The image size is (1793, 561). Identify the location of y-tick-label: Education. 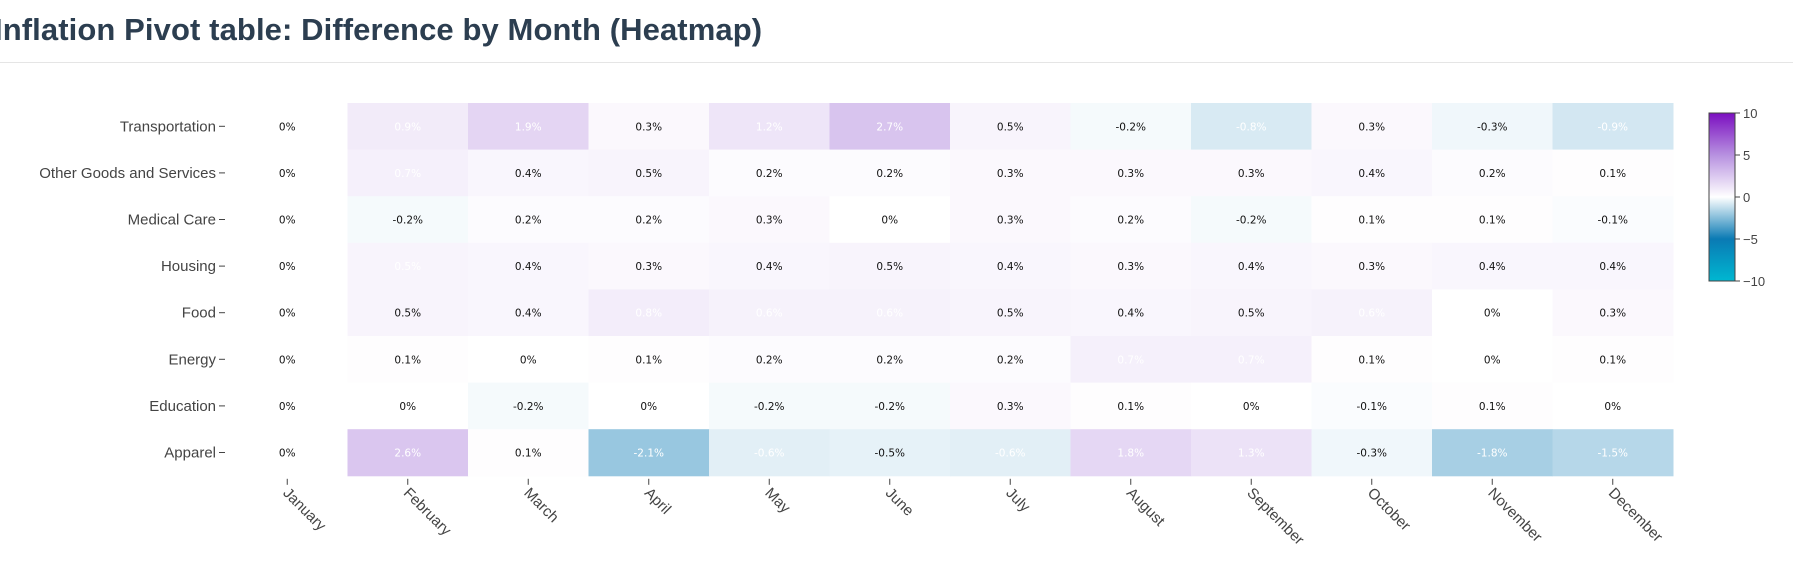
(182, 406).